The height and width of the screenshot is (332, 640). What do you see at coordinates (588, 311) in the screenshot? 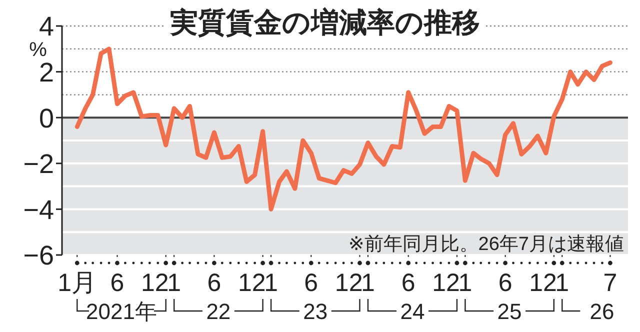
I see `year-bracket: 26` at bounding box center [588, 311].